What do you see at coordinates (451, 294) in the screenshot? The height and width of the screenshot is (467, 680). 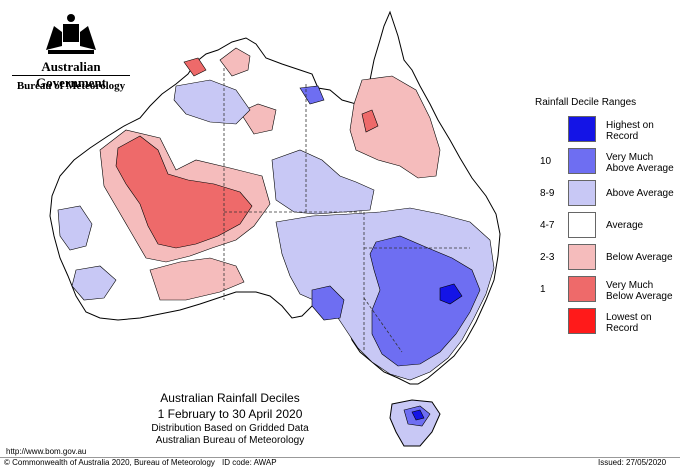 I see `highest-on-record-nsw` at bounding box center [451, 294].